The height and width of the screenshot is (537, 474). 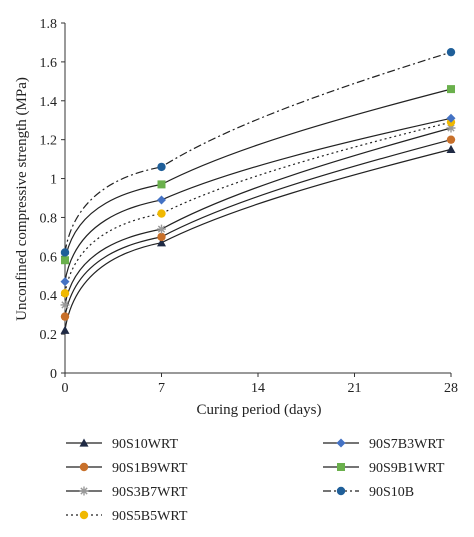 I want to click on legend-label: 90S1B9WRT, so click(x=150, y=468).